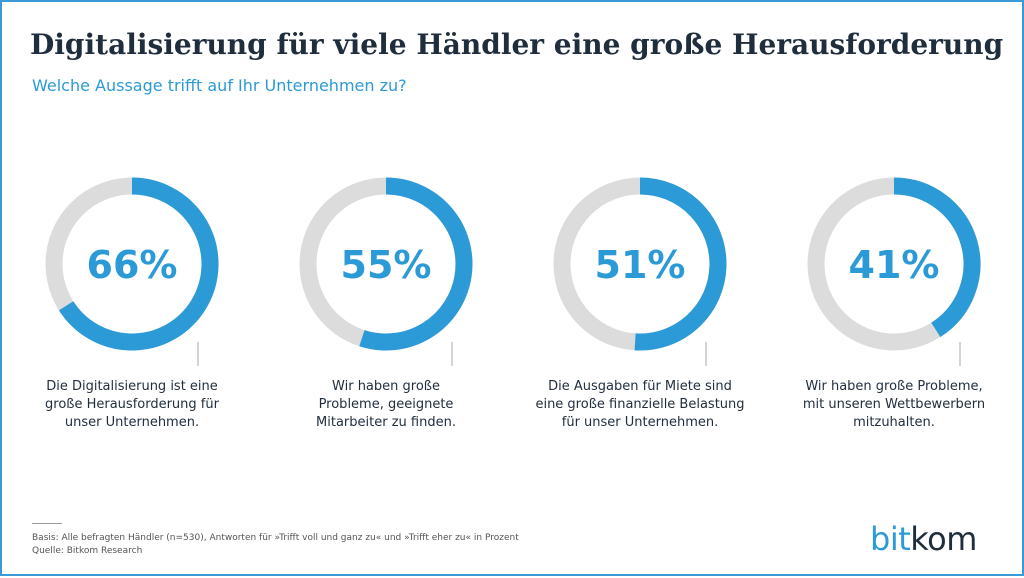 The width and height of the screenshot is (1024, 578). I want to click on caption-line: für unser Unternehmen., so click(640, 422).